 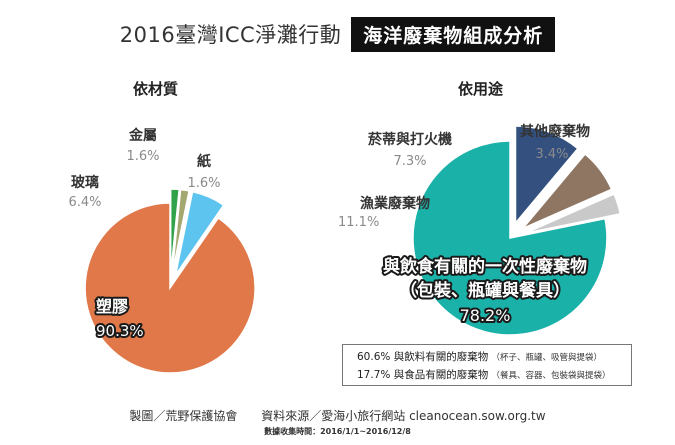 I want to click on footer-source: 資料來源／愛海小旅行網站 cleanocean.sow.org.tw, so click(x=403, y=416).